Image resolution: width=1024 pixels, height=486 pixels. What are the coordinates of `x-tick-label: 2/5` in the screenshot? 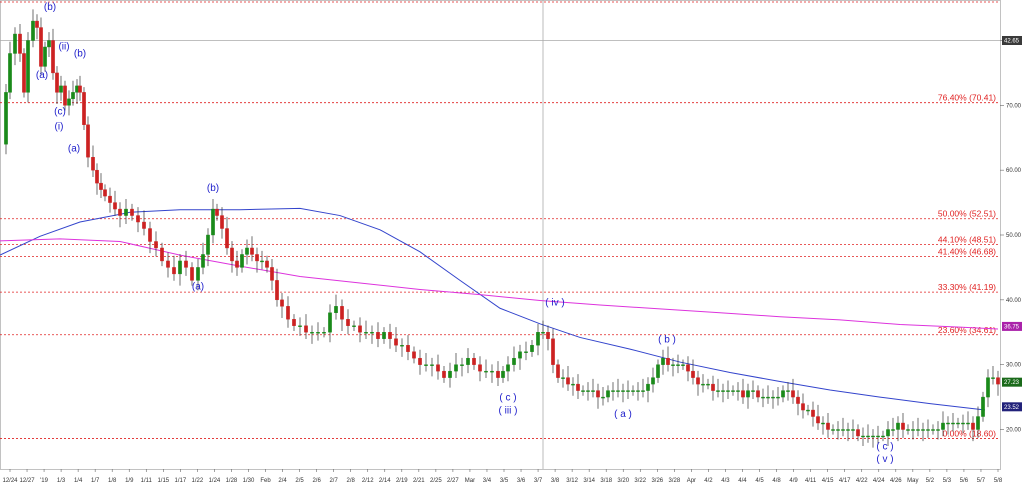 It's located at (299, 481).